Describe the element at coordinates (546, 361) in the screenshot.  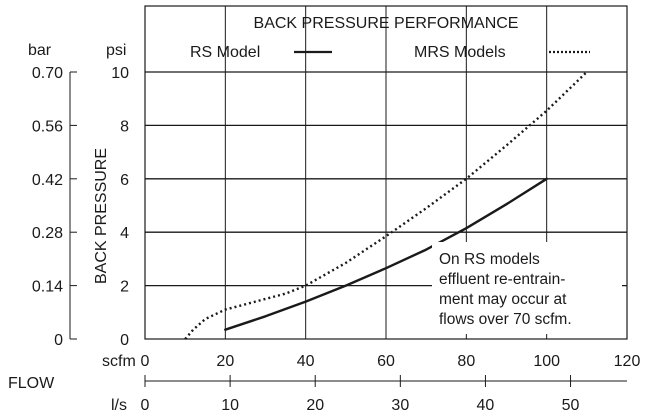
I see `scfm-tick-label-100: 100` at that location.